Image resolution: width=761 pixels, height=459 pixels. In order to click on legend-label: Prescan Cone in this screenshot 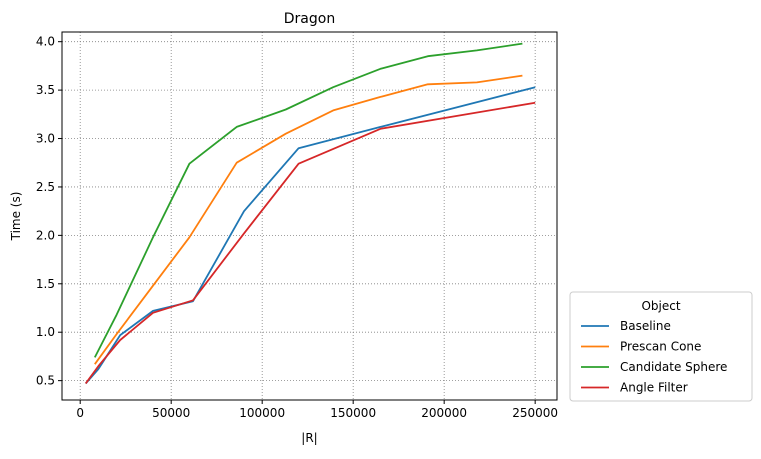, I will do `click(660, 347)`.